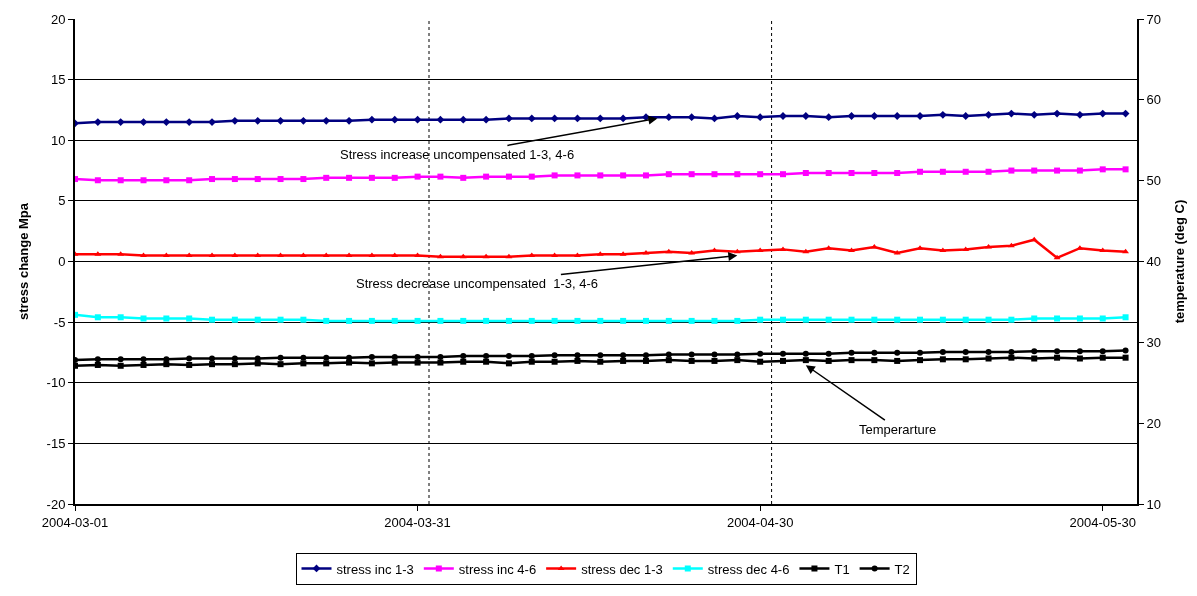  What do you see at coordinates (56, 504) in the screenshot?
I see `y-tick-label: -20` at bounding box center [56, 504].